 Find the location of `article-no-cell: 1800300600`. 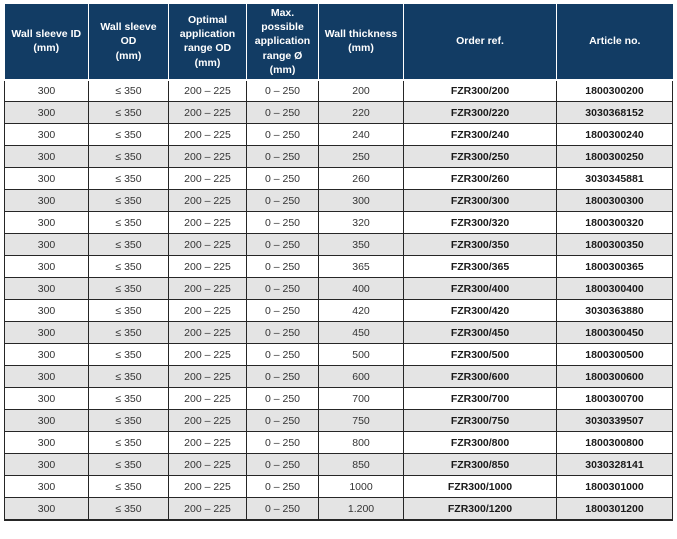

article-no-cell: 1800300600 is located at coordinates (614, 377).